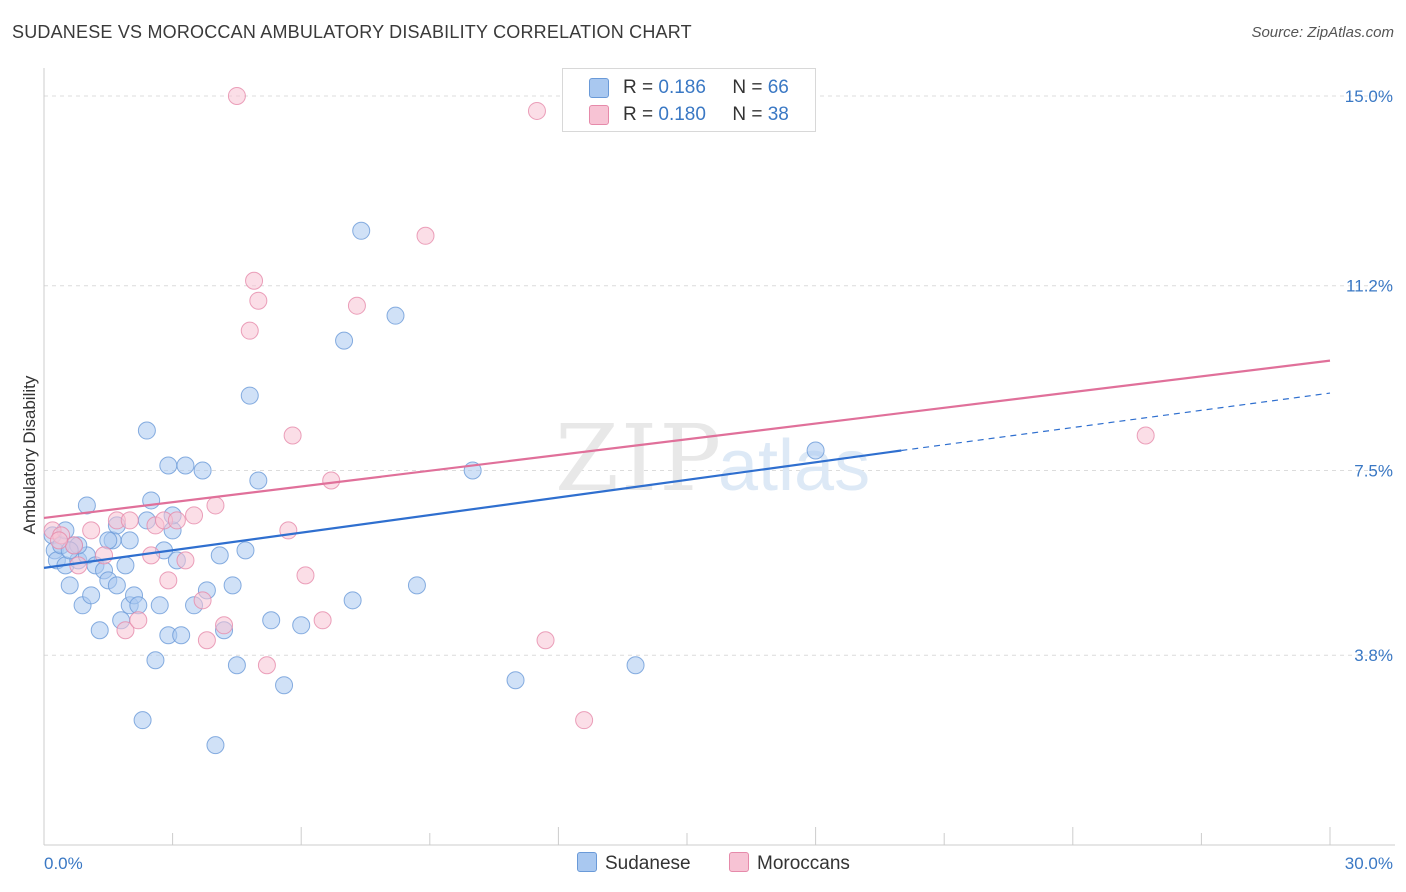 This screenshot has width=1406, height=892. Describe the element at coordinates (1373, 470) in the screenshot. I see `y-tick-label: 7.5%` at that location.